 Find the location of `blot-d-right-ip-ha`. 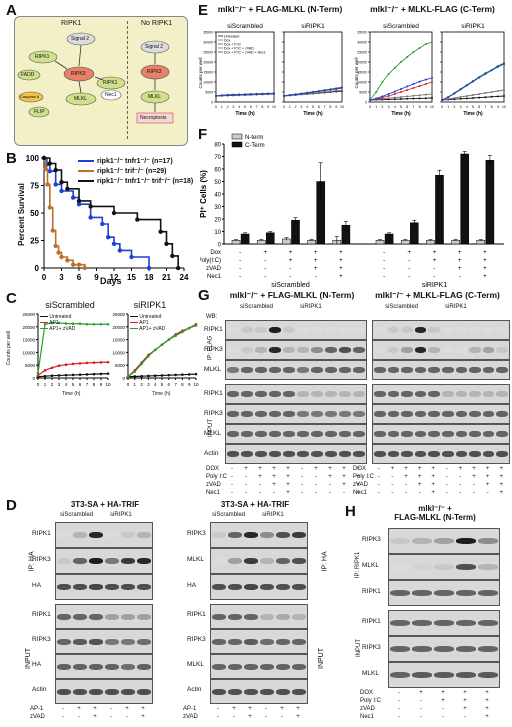

blot-d-right-ip-ha is located at coordinates (259, 587).